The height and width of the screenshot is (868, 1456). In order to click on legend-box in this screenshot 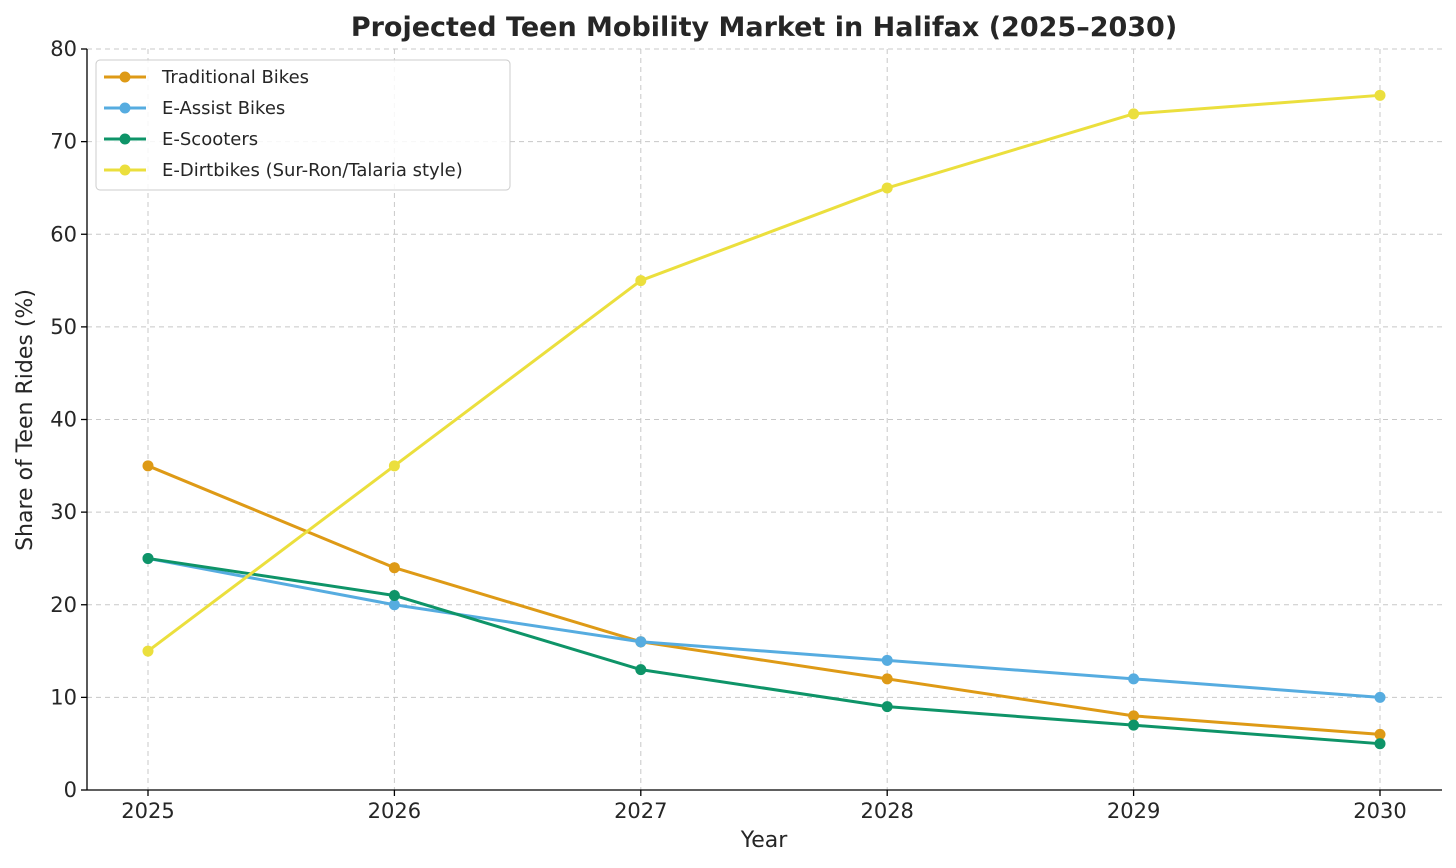, I will do `click(303, 125)`.